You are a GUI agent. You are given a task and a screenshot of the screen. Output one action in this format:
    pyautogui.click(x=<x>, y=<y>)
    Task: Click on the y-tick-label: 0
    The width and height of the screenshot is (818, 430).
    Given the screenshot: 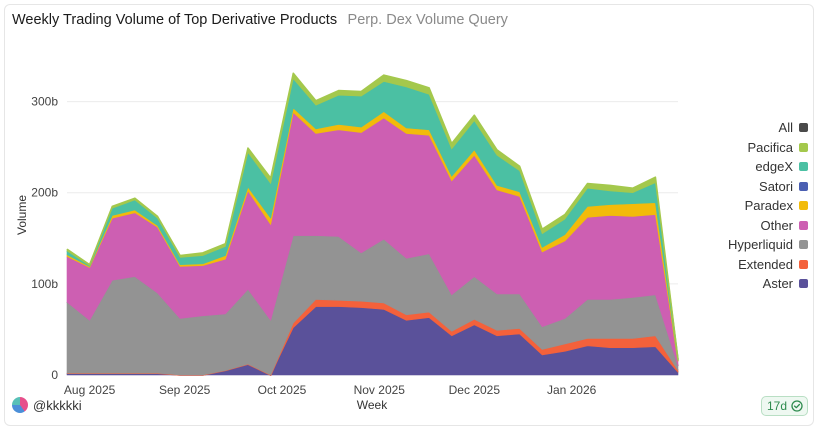 What is the action you would take?
    pyautogui.click(x=54, y=375)
    